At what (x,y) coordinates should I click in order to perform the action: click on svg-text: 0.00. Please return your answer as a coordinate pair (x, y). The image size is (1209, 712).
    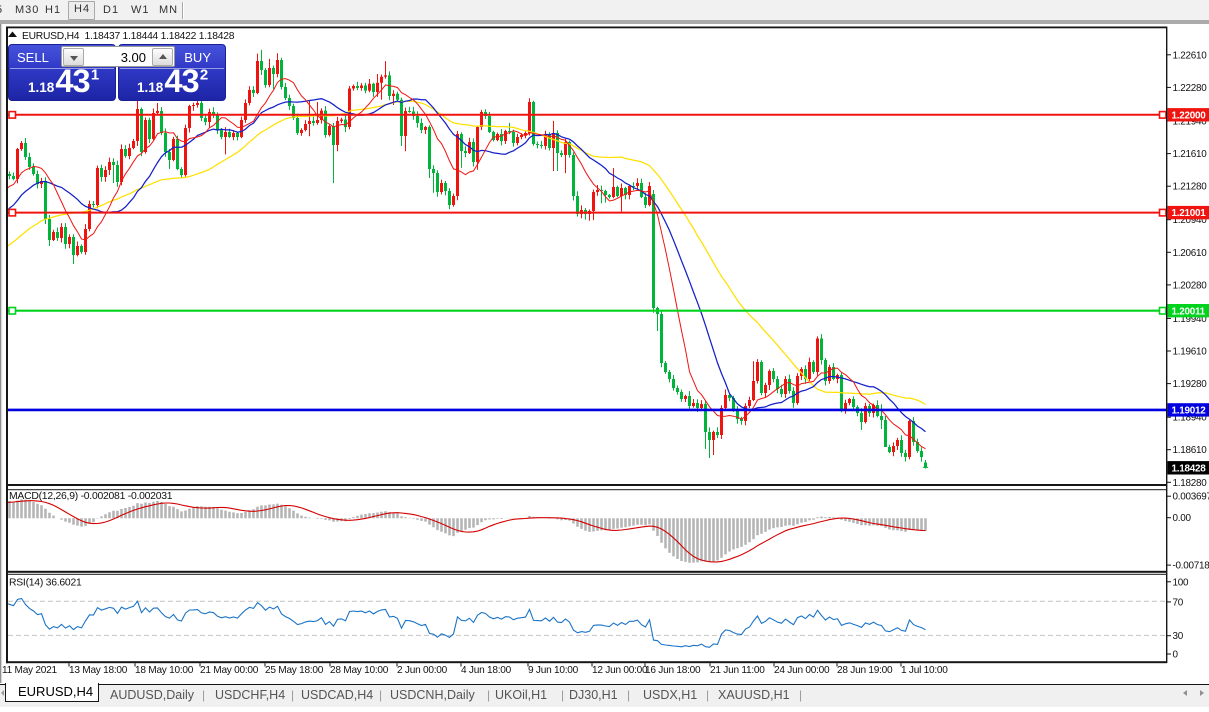
    Looking at the image, I should click on (1182, 518).